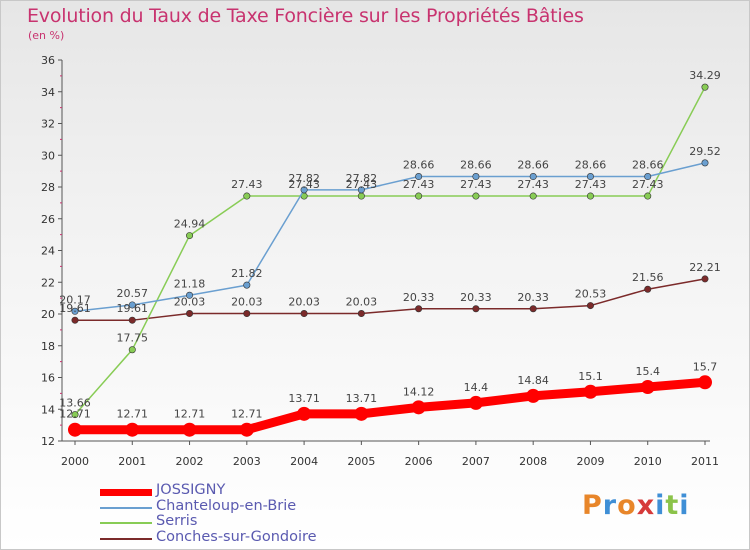 This screenshot has width=750, height=550. Describe the element at coordinates (533, 461) in the screenshot. I see `x-tick-label: 2008` at that location.